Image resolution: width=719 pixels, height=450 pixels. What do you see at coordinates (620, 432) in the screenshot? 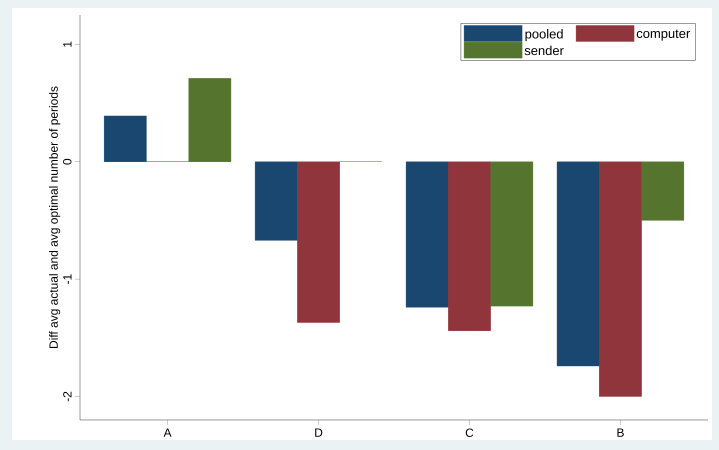
I see `x-tick-label: B` at bounding box center [620, 432].